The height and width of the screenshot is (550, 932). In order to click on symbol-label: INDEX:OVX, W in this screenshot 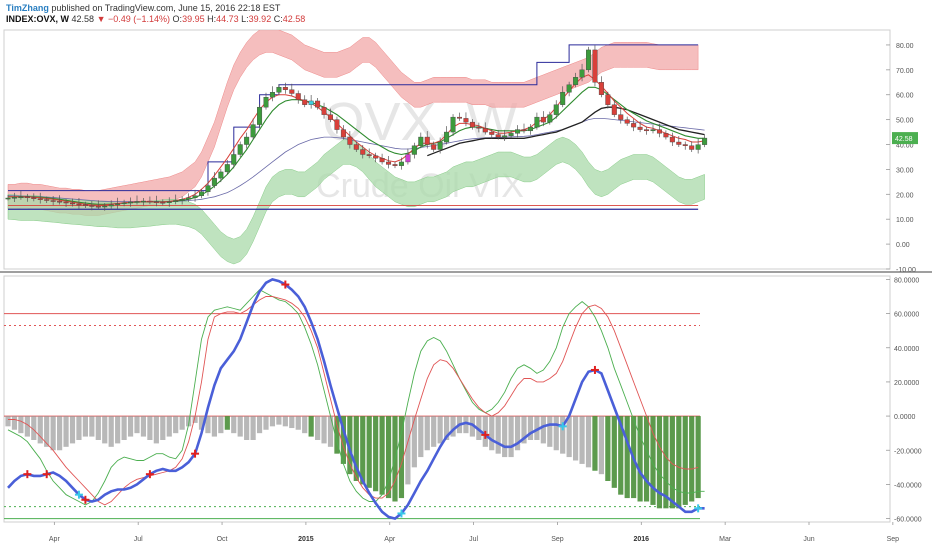, I will do `click(38, 19)`.